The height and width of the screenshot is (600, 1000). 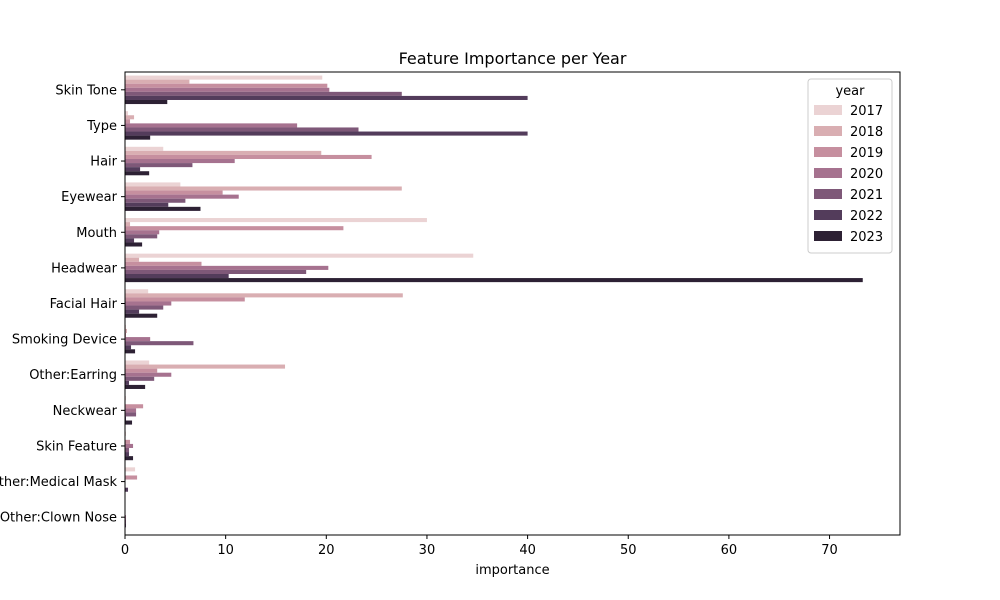 What do you see at coordinates (163, 208) in the screenshot?
I see `bar-eyewear-2023` at bounding box center [163, 208].